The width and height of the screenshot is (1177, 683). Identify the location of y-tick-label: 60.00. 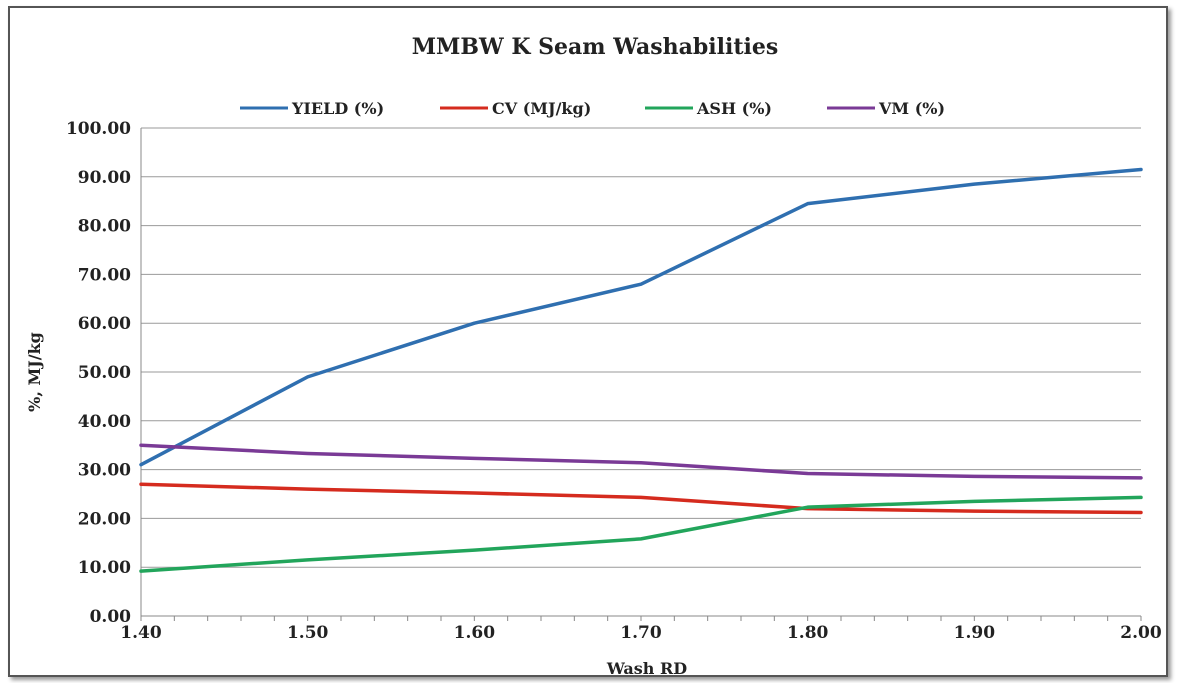
(104, 324).